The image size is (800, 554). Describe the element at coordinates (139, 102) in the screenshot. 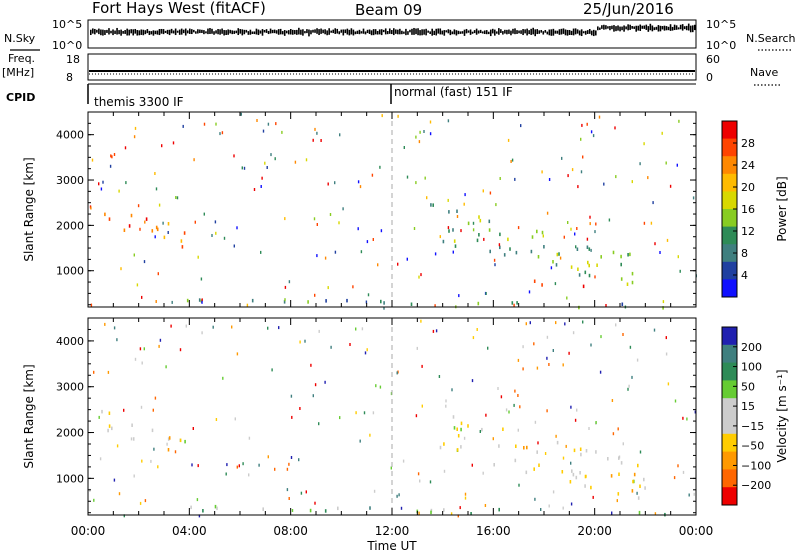

I see `cpid-mode-1: themis 3300 IF` at that location.